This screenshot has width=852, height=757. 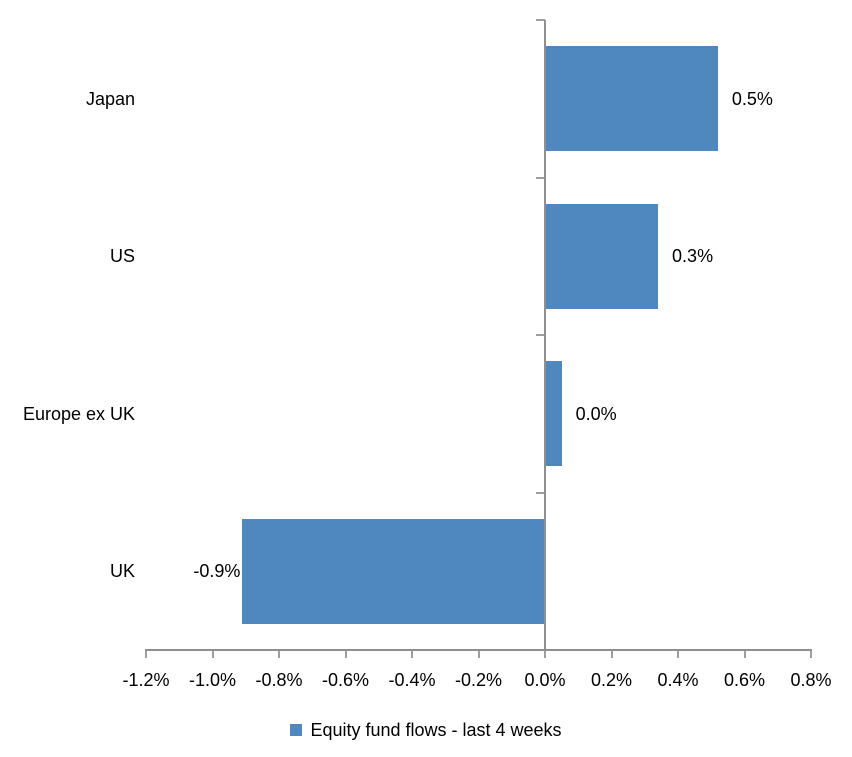 I want to click on value-label-europe-ex-uk: 0.0%, so click(x=596, y=413).